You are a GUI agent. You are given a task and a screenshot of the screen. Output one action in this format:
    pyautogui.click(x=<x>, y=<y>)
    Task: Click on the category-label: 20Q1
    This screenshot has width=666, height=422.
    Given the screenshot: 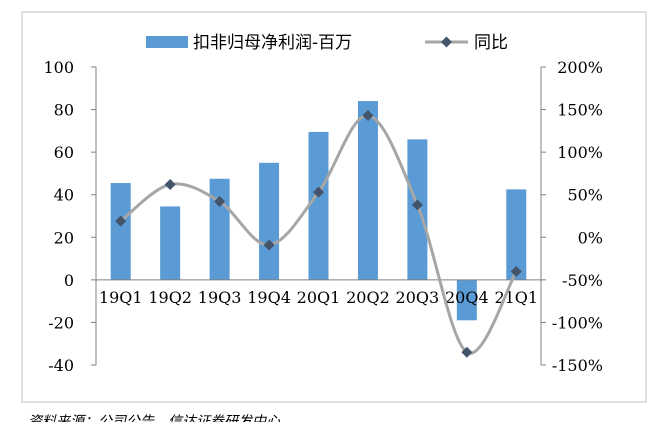 What is the action you would take?
    pyautogui.click(x=319, y=297)
    